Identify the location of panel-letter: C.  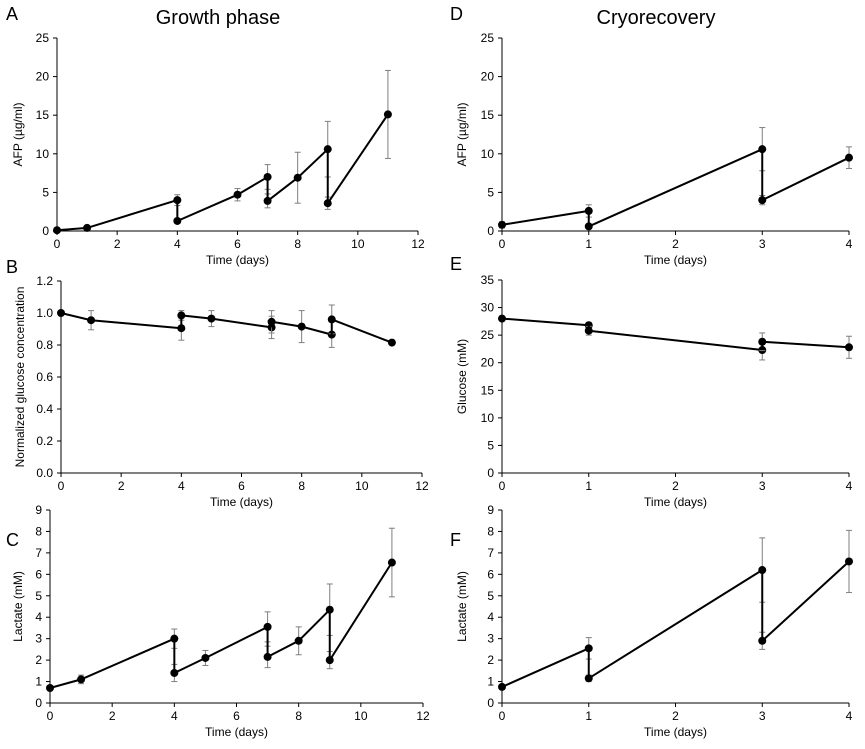
(12, 540).